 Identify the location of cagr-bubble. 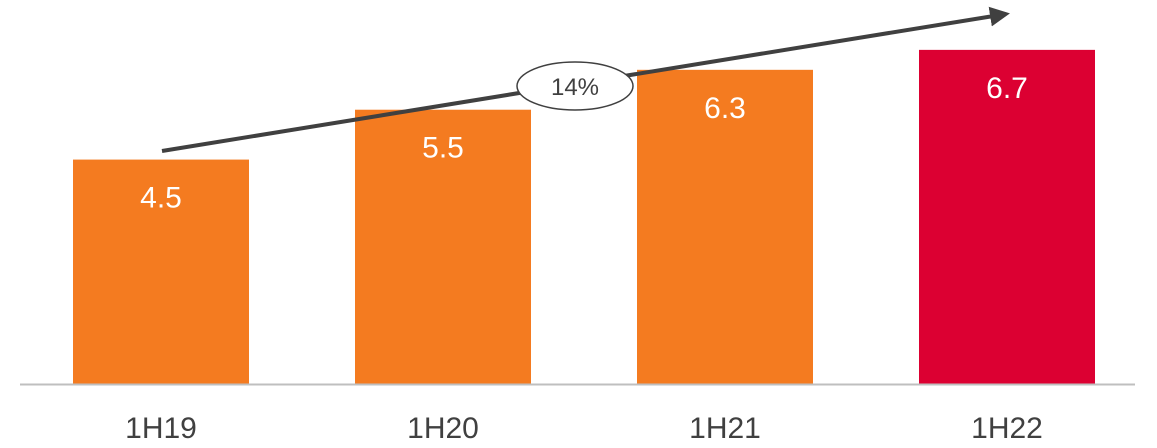
(575, 86).